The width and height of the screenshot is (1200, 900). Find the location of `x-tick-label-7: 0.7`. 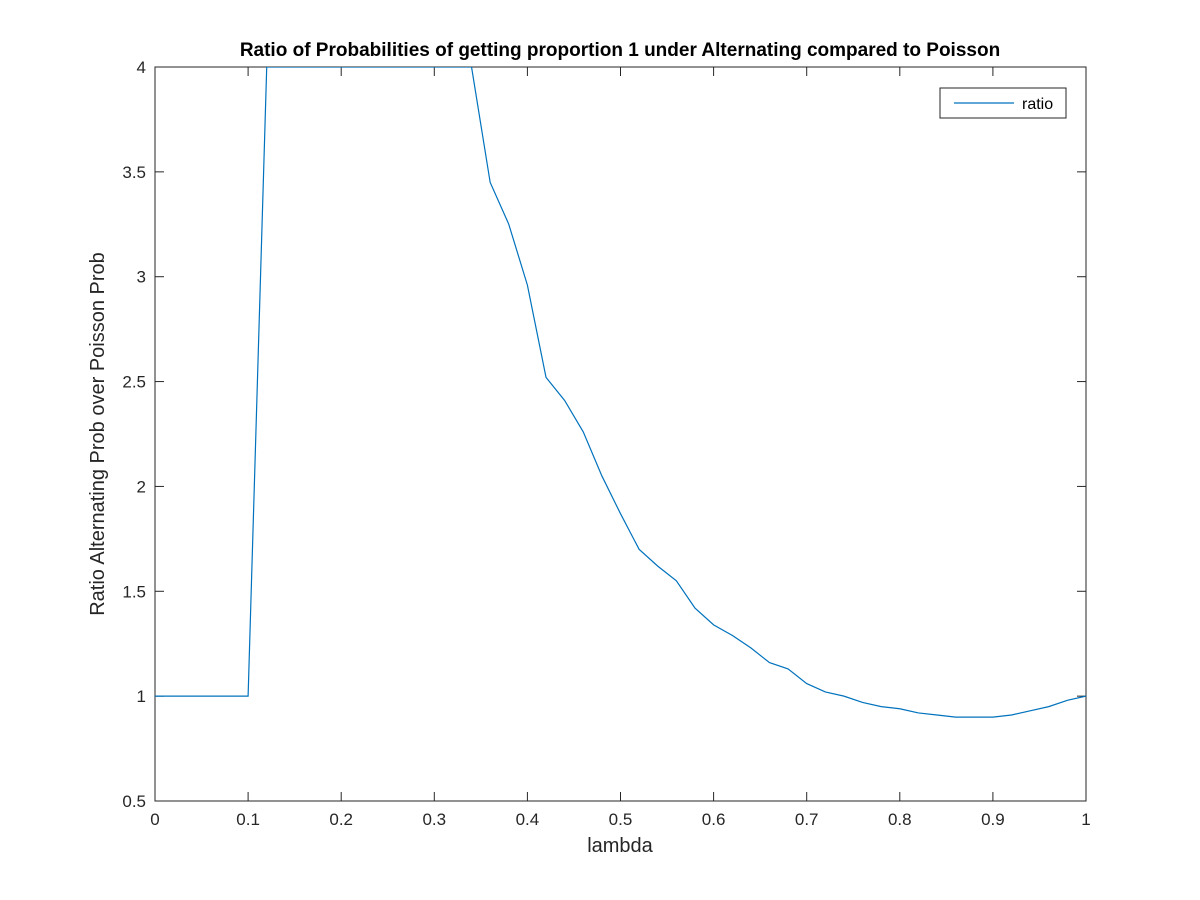

x-tick-label-7: 0.7 is located at coordinates (807, 819).